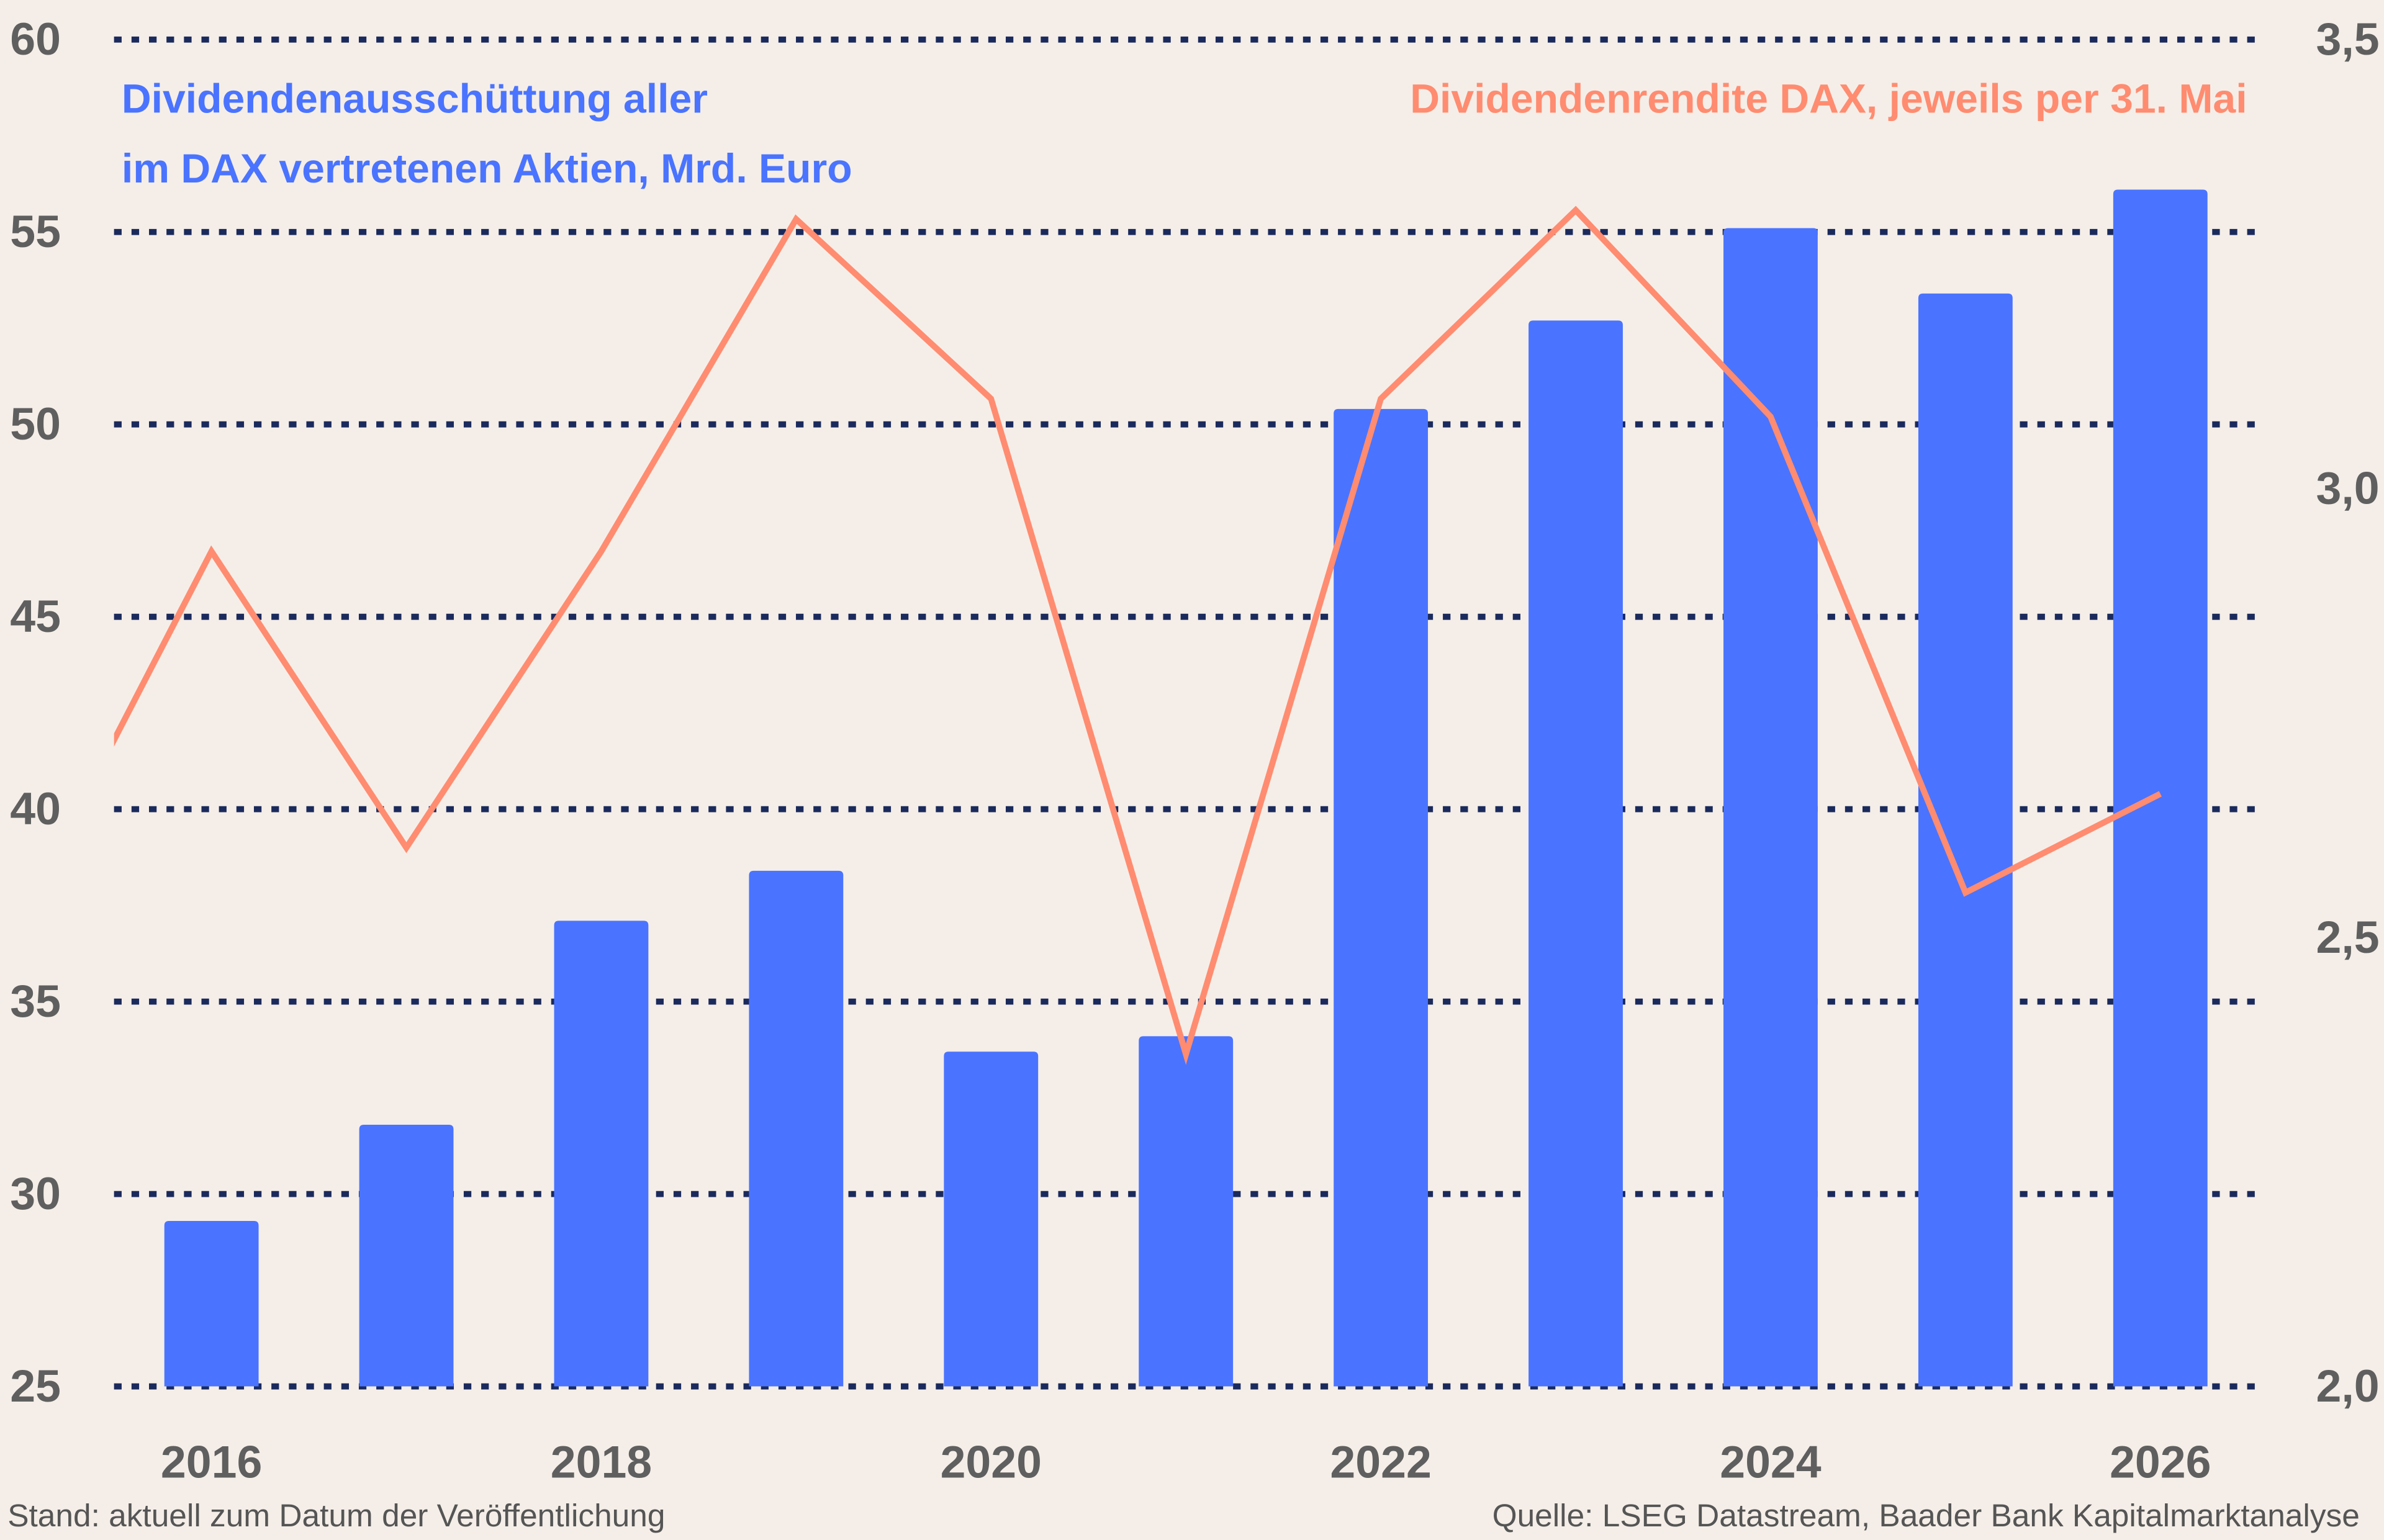  What do you see at coordinates (1770, 808) in the screenshot?
I see `bar-2024` at bounding box center [1770, 808].